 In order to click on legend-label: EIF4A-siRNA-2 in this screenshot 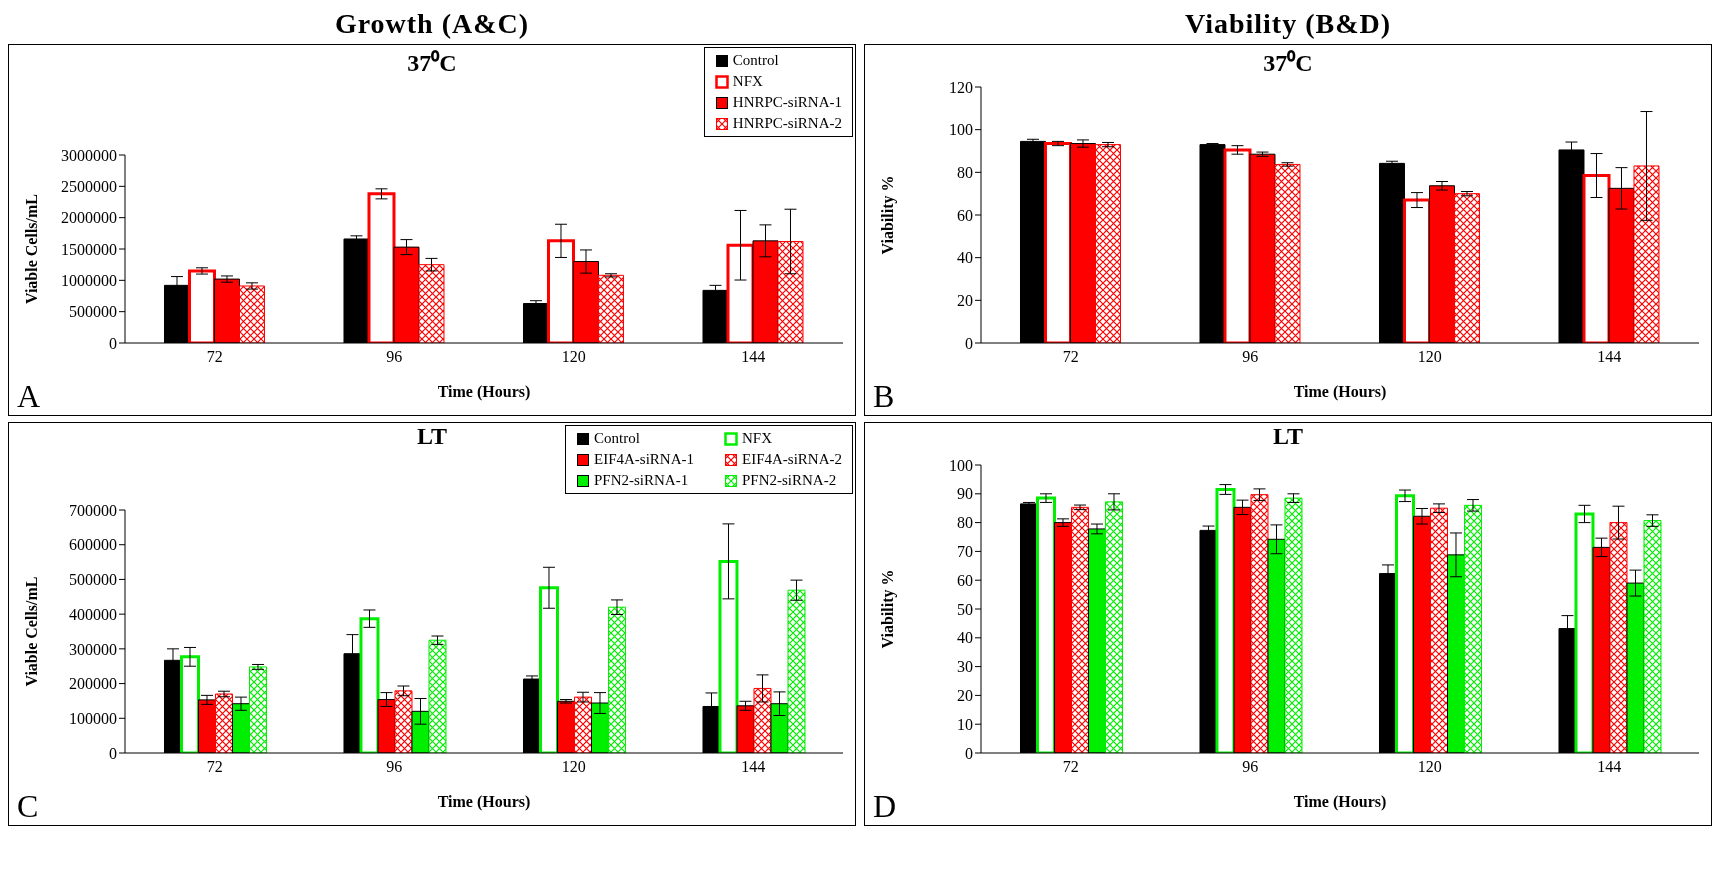, I will do `click(792, 459)`.